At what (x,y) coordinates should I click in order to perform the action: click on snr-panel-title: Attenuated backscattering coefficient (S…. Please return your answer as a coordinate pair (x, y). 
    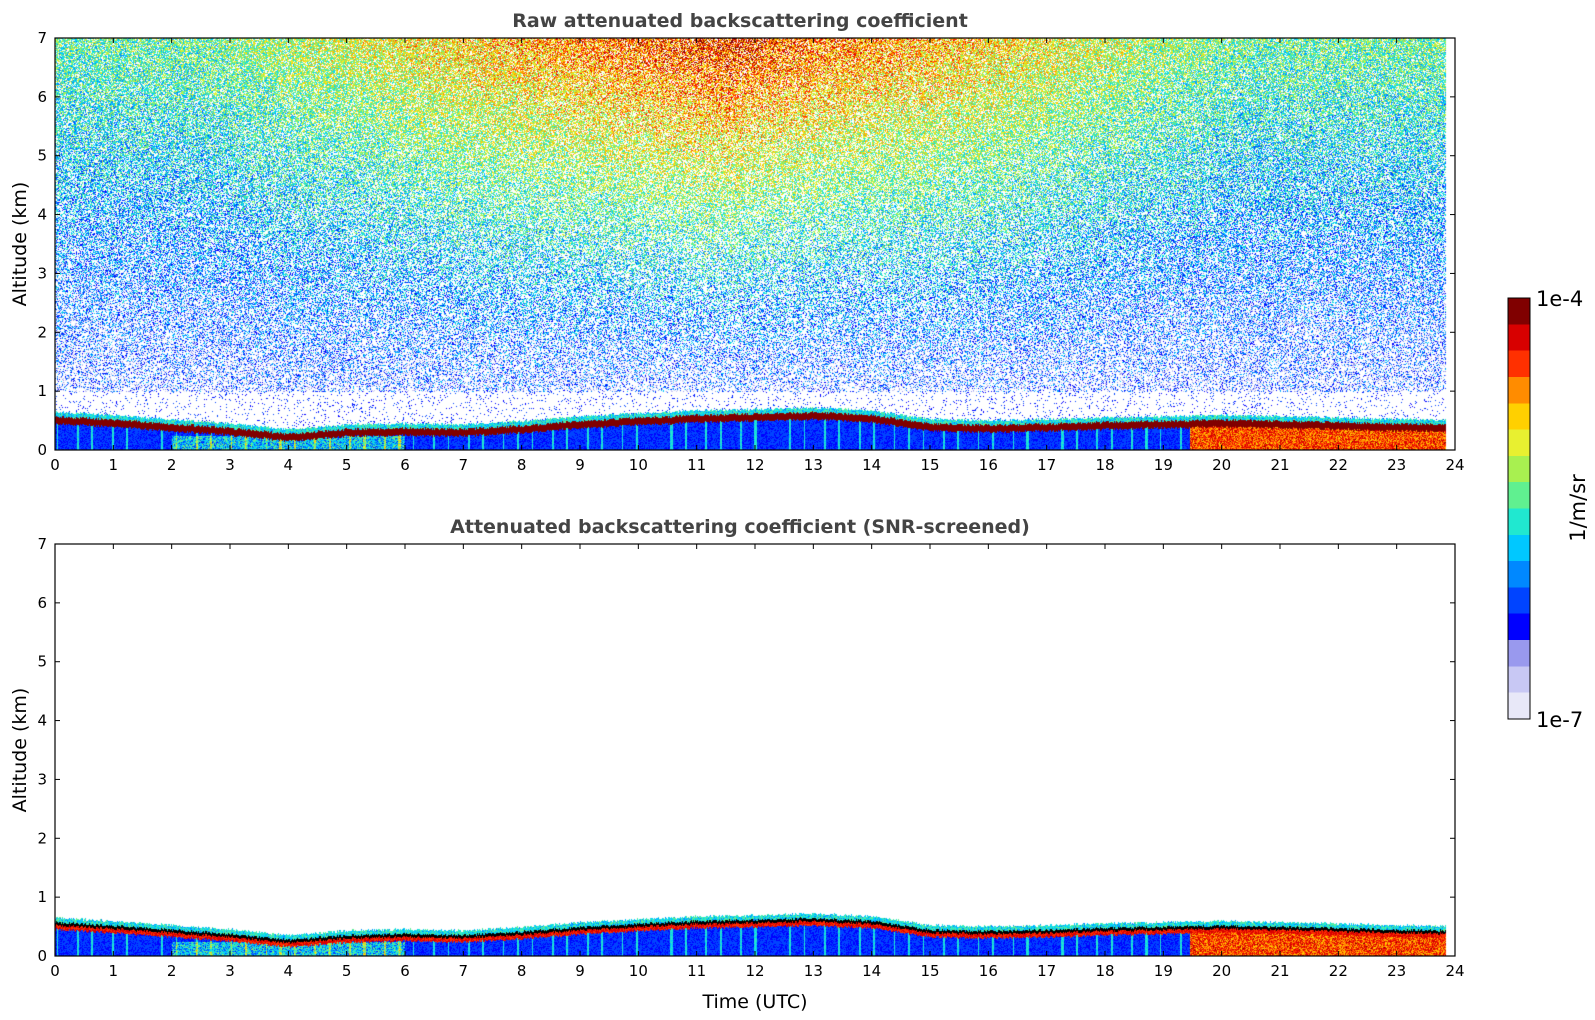
    Looking at the image, I should click on (740, 527).